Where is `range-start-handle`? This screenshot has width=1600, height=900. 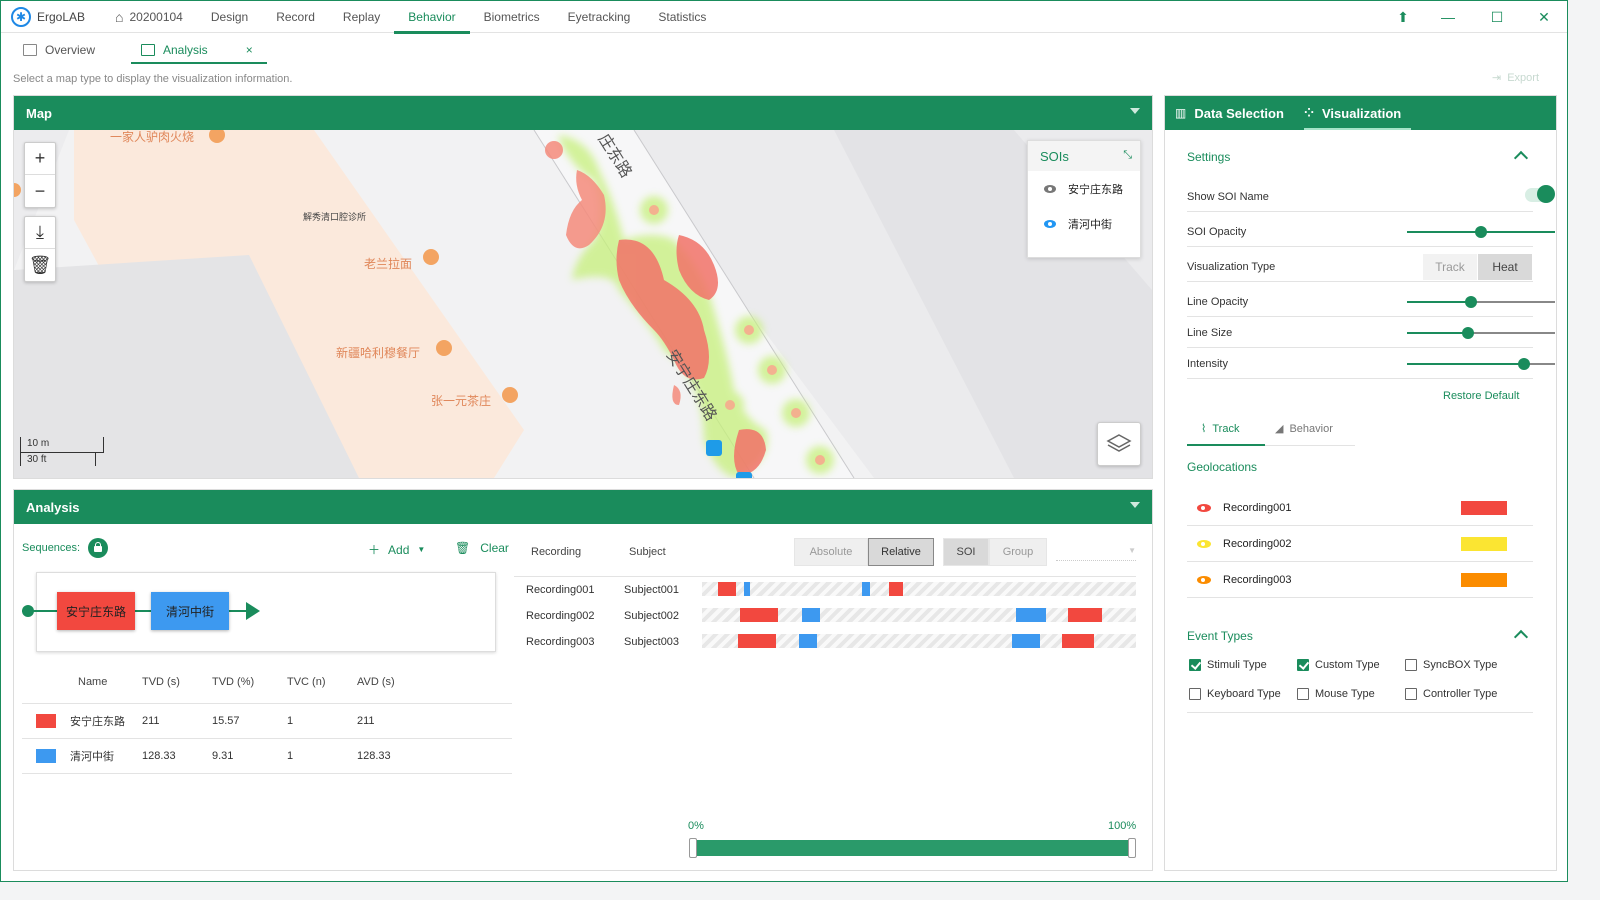
range-start-handle is located at coordinates (693, 848).